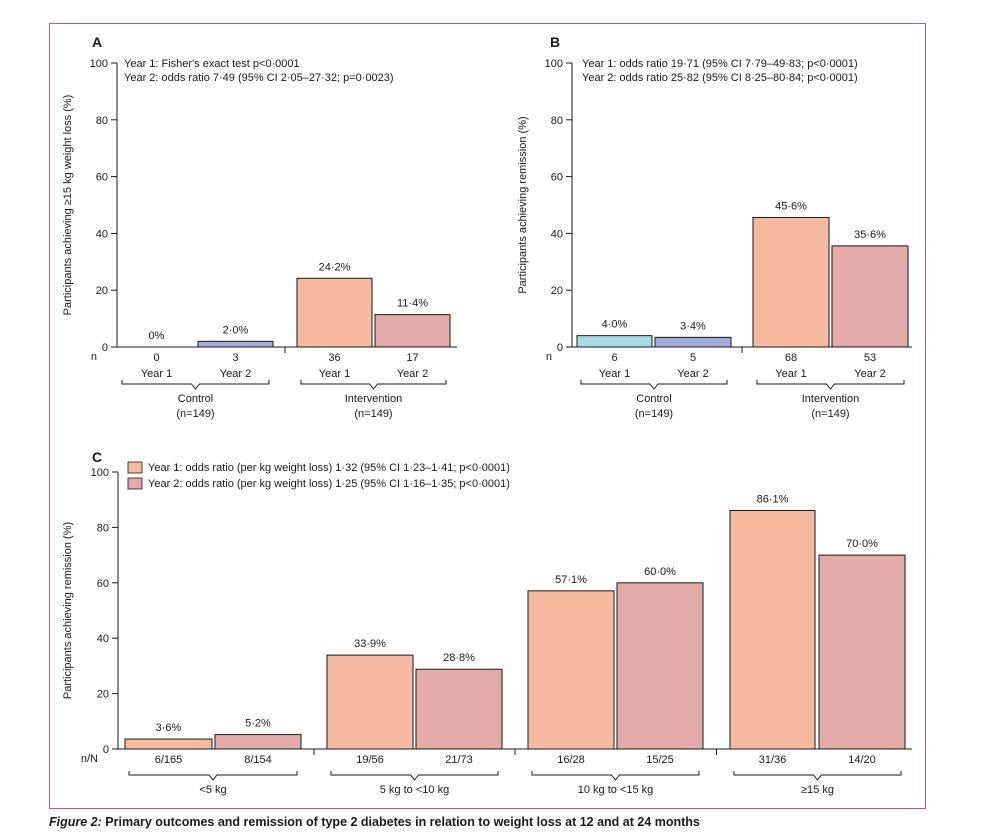 The image size is (987, 835). I want to click on bar-value-label: 4·0%, so click(615, 325).